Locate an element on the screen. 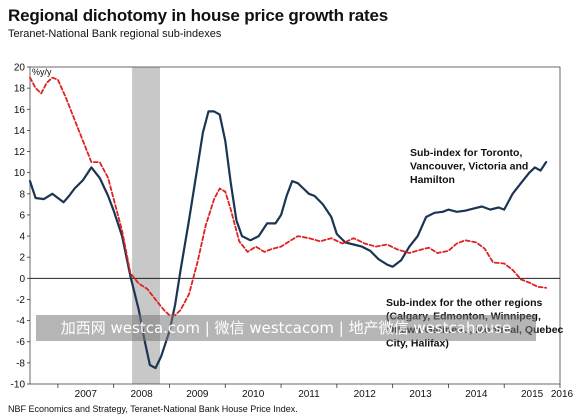 The image size is (576, 420). x-tick-label: 2011 is located at coordinates (309, 394).